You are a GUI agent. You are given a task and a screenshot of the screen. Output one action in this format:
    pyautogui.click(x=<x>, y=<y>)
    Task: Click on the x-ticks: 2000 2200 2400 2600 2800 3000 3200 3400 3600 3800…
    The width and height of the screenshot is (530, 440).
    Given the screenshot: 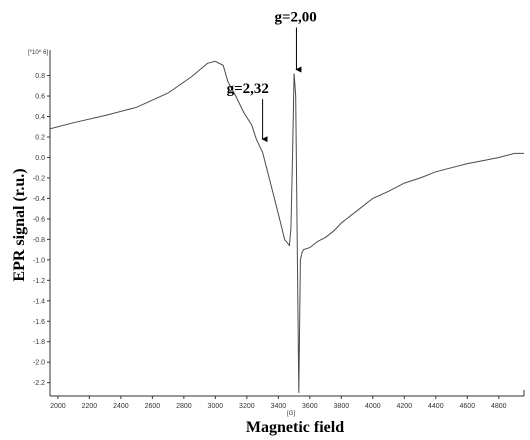 What is the action you would take?
    pyautogui.click(x=278, y=403)
    